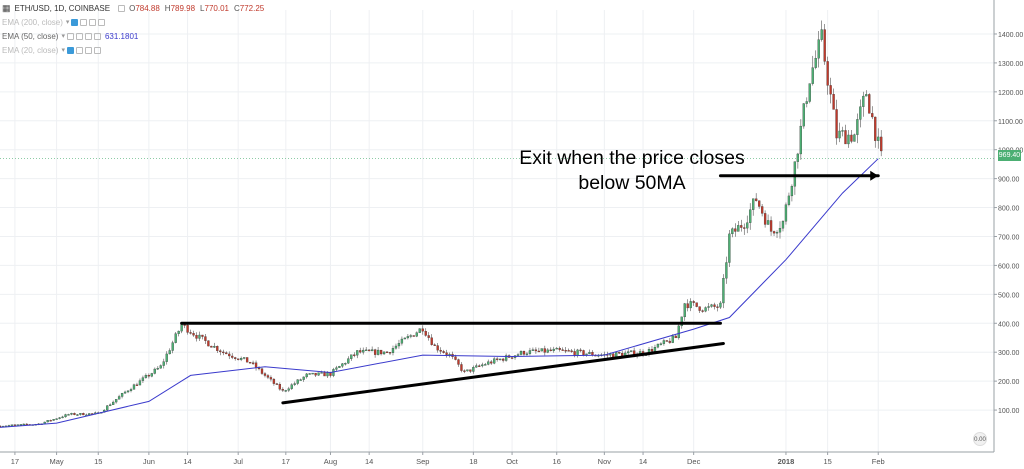  I want to click on exit-annotation: Exit when the price closes below 50MA, so click(632, 171).